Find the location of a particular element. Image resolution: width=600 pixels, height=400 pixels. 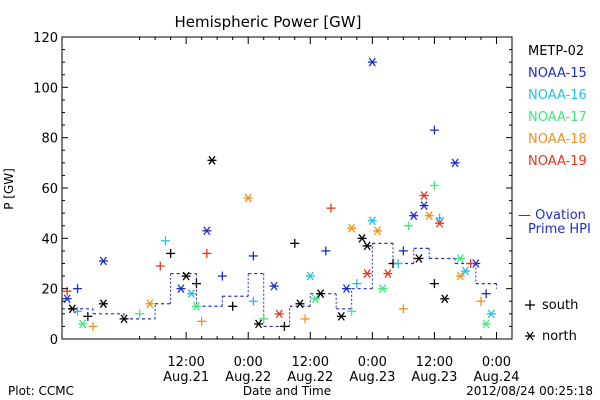

plot-timestamp: 2012/08/24 00:25:18 is located at coordinates (529, 391).